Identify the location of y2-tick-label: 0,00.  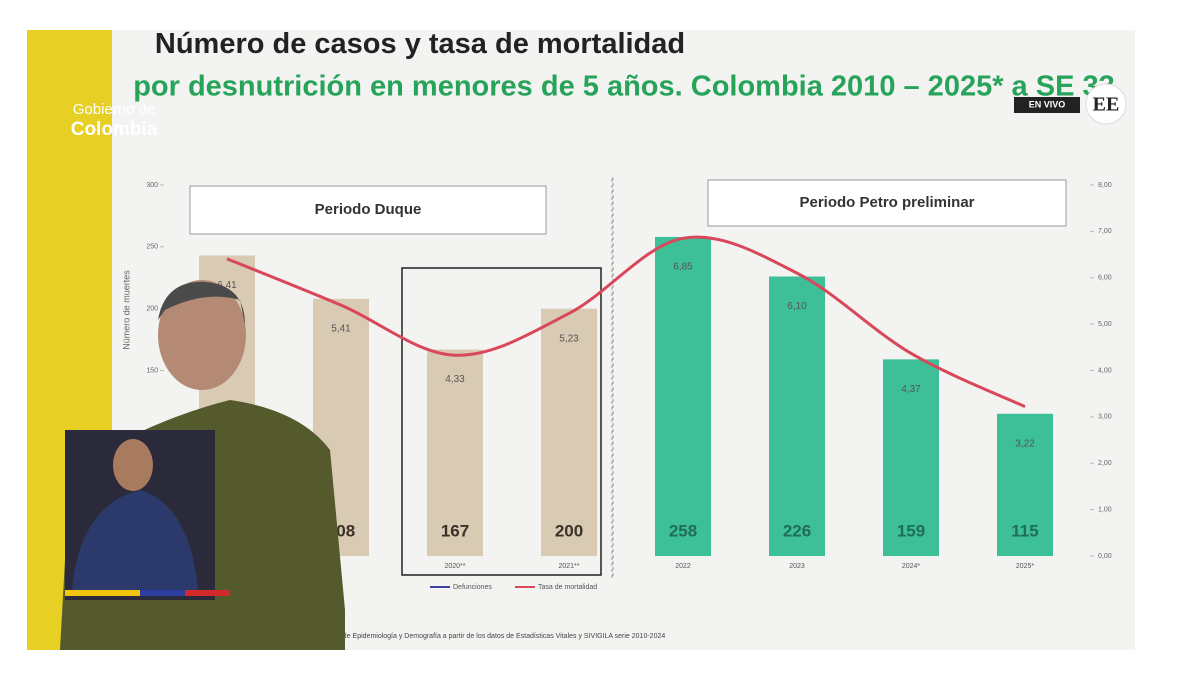
(1105, 556).